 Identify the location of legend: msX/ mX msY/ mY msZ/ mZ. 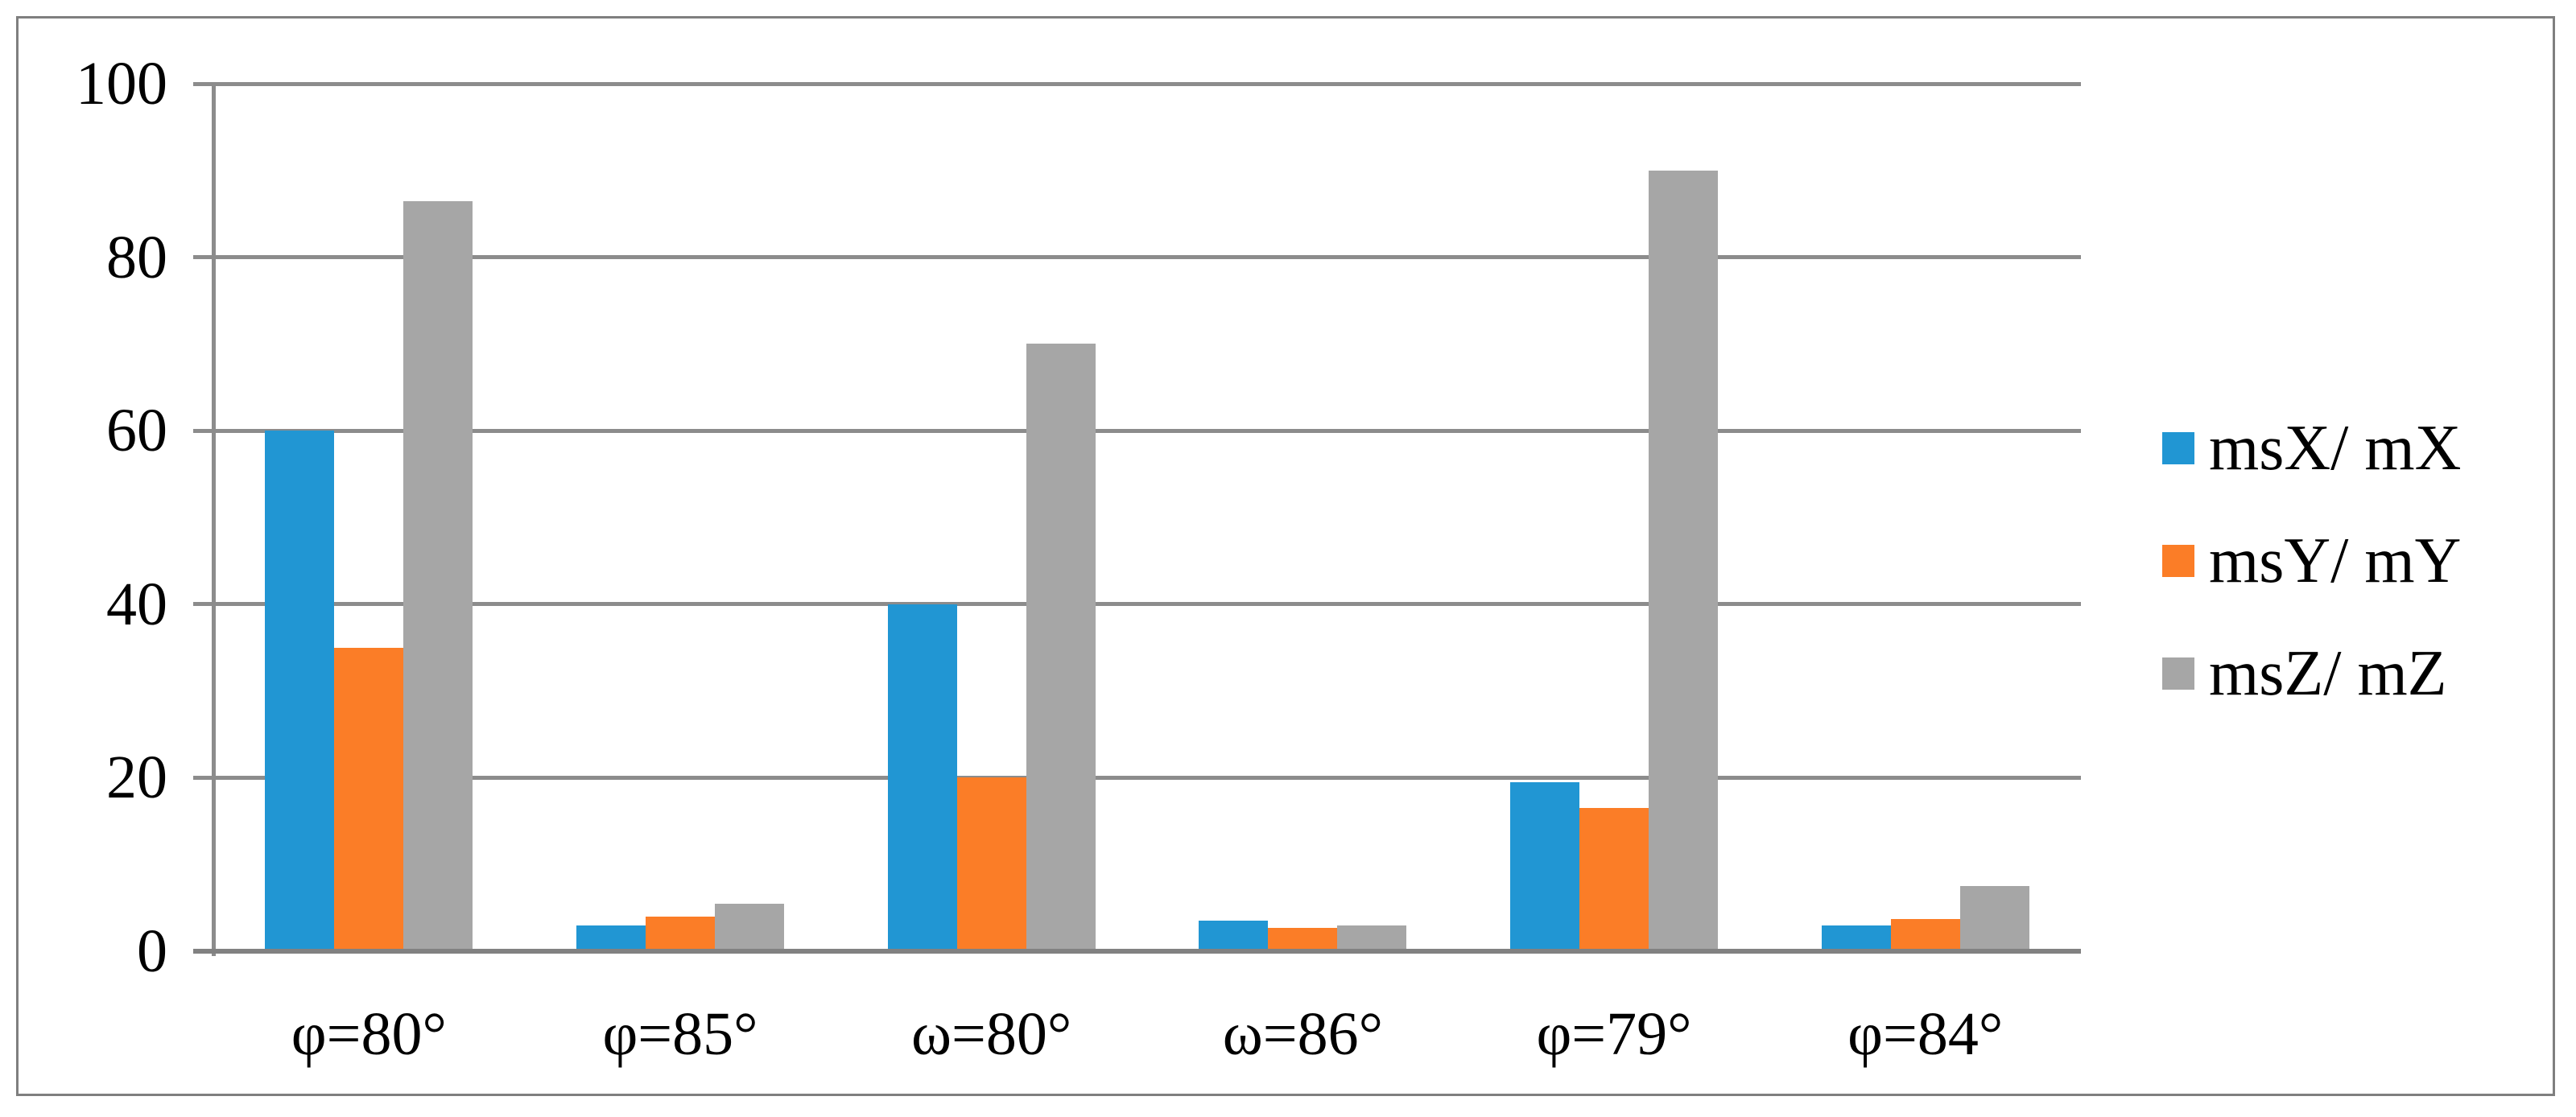
(2311, 561).